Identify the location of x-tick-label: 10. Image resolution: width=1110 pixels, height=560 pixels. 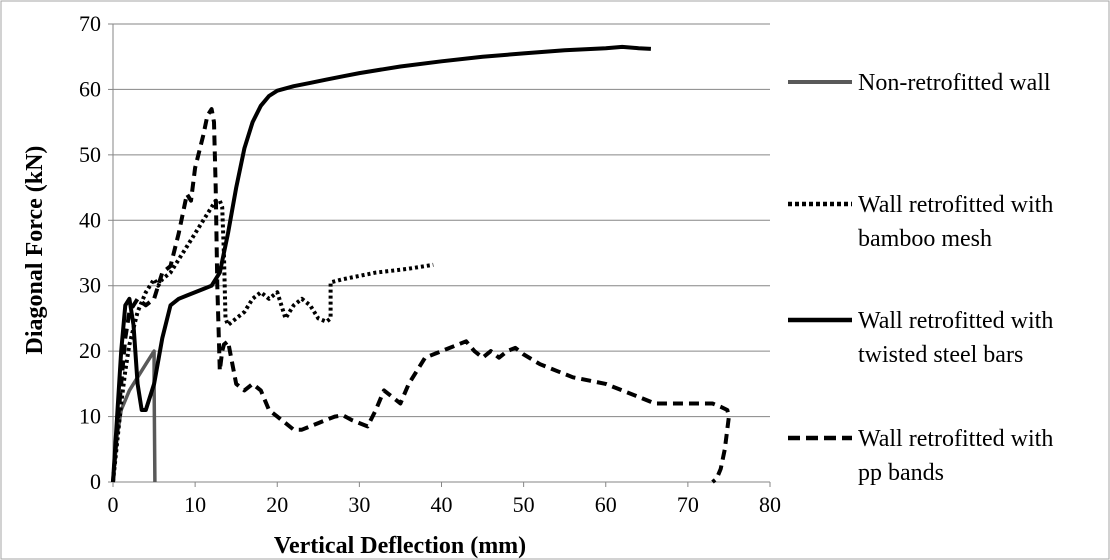
(195, 504).